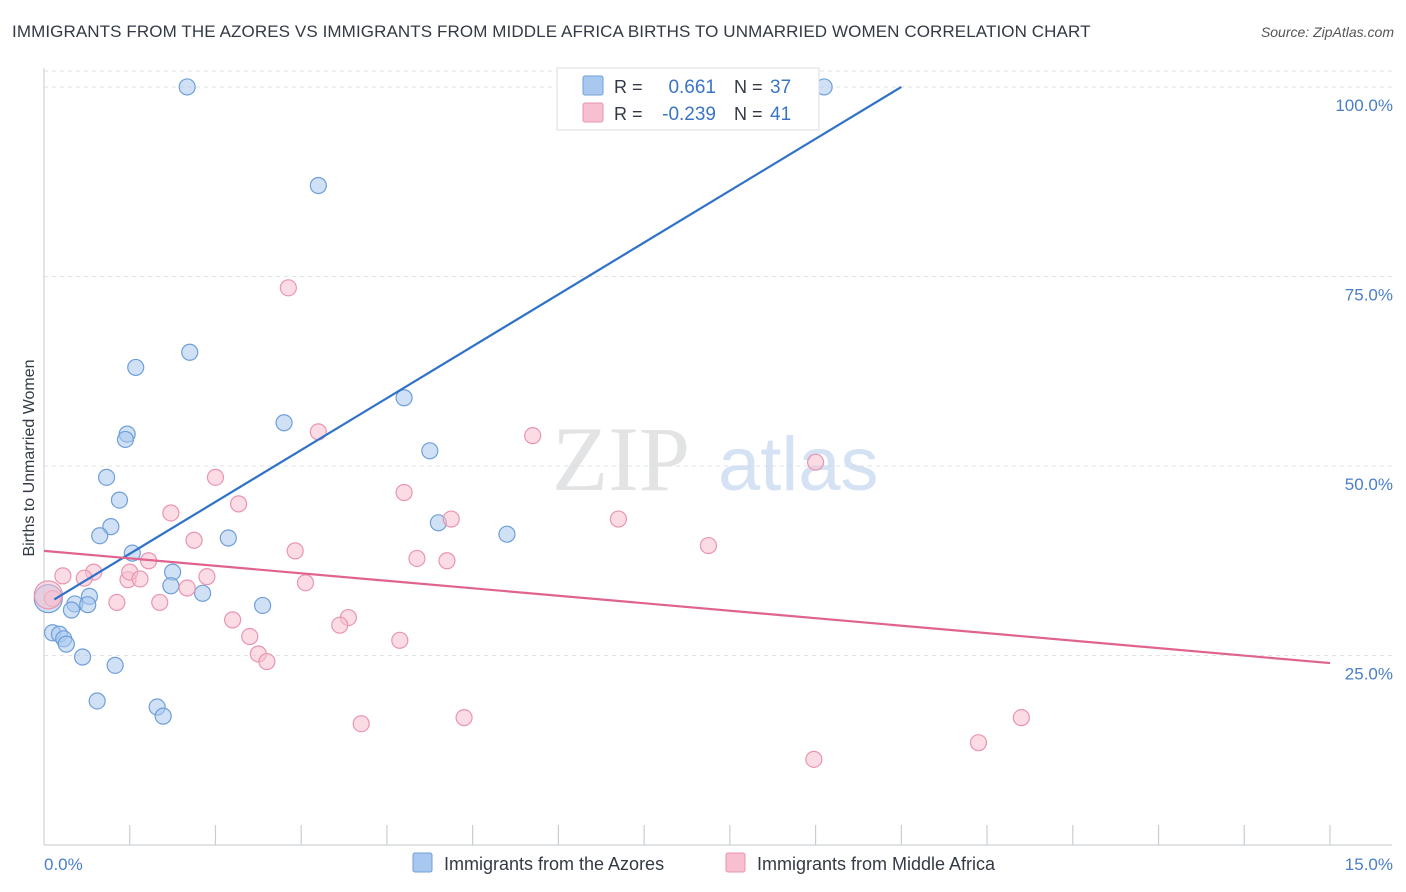 Image resolution: width=1406 pixels, height=892 pixels. I want to click on y-tick-label: 25.0%, so click(1369, 673).